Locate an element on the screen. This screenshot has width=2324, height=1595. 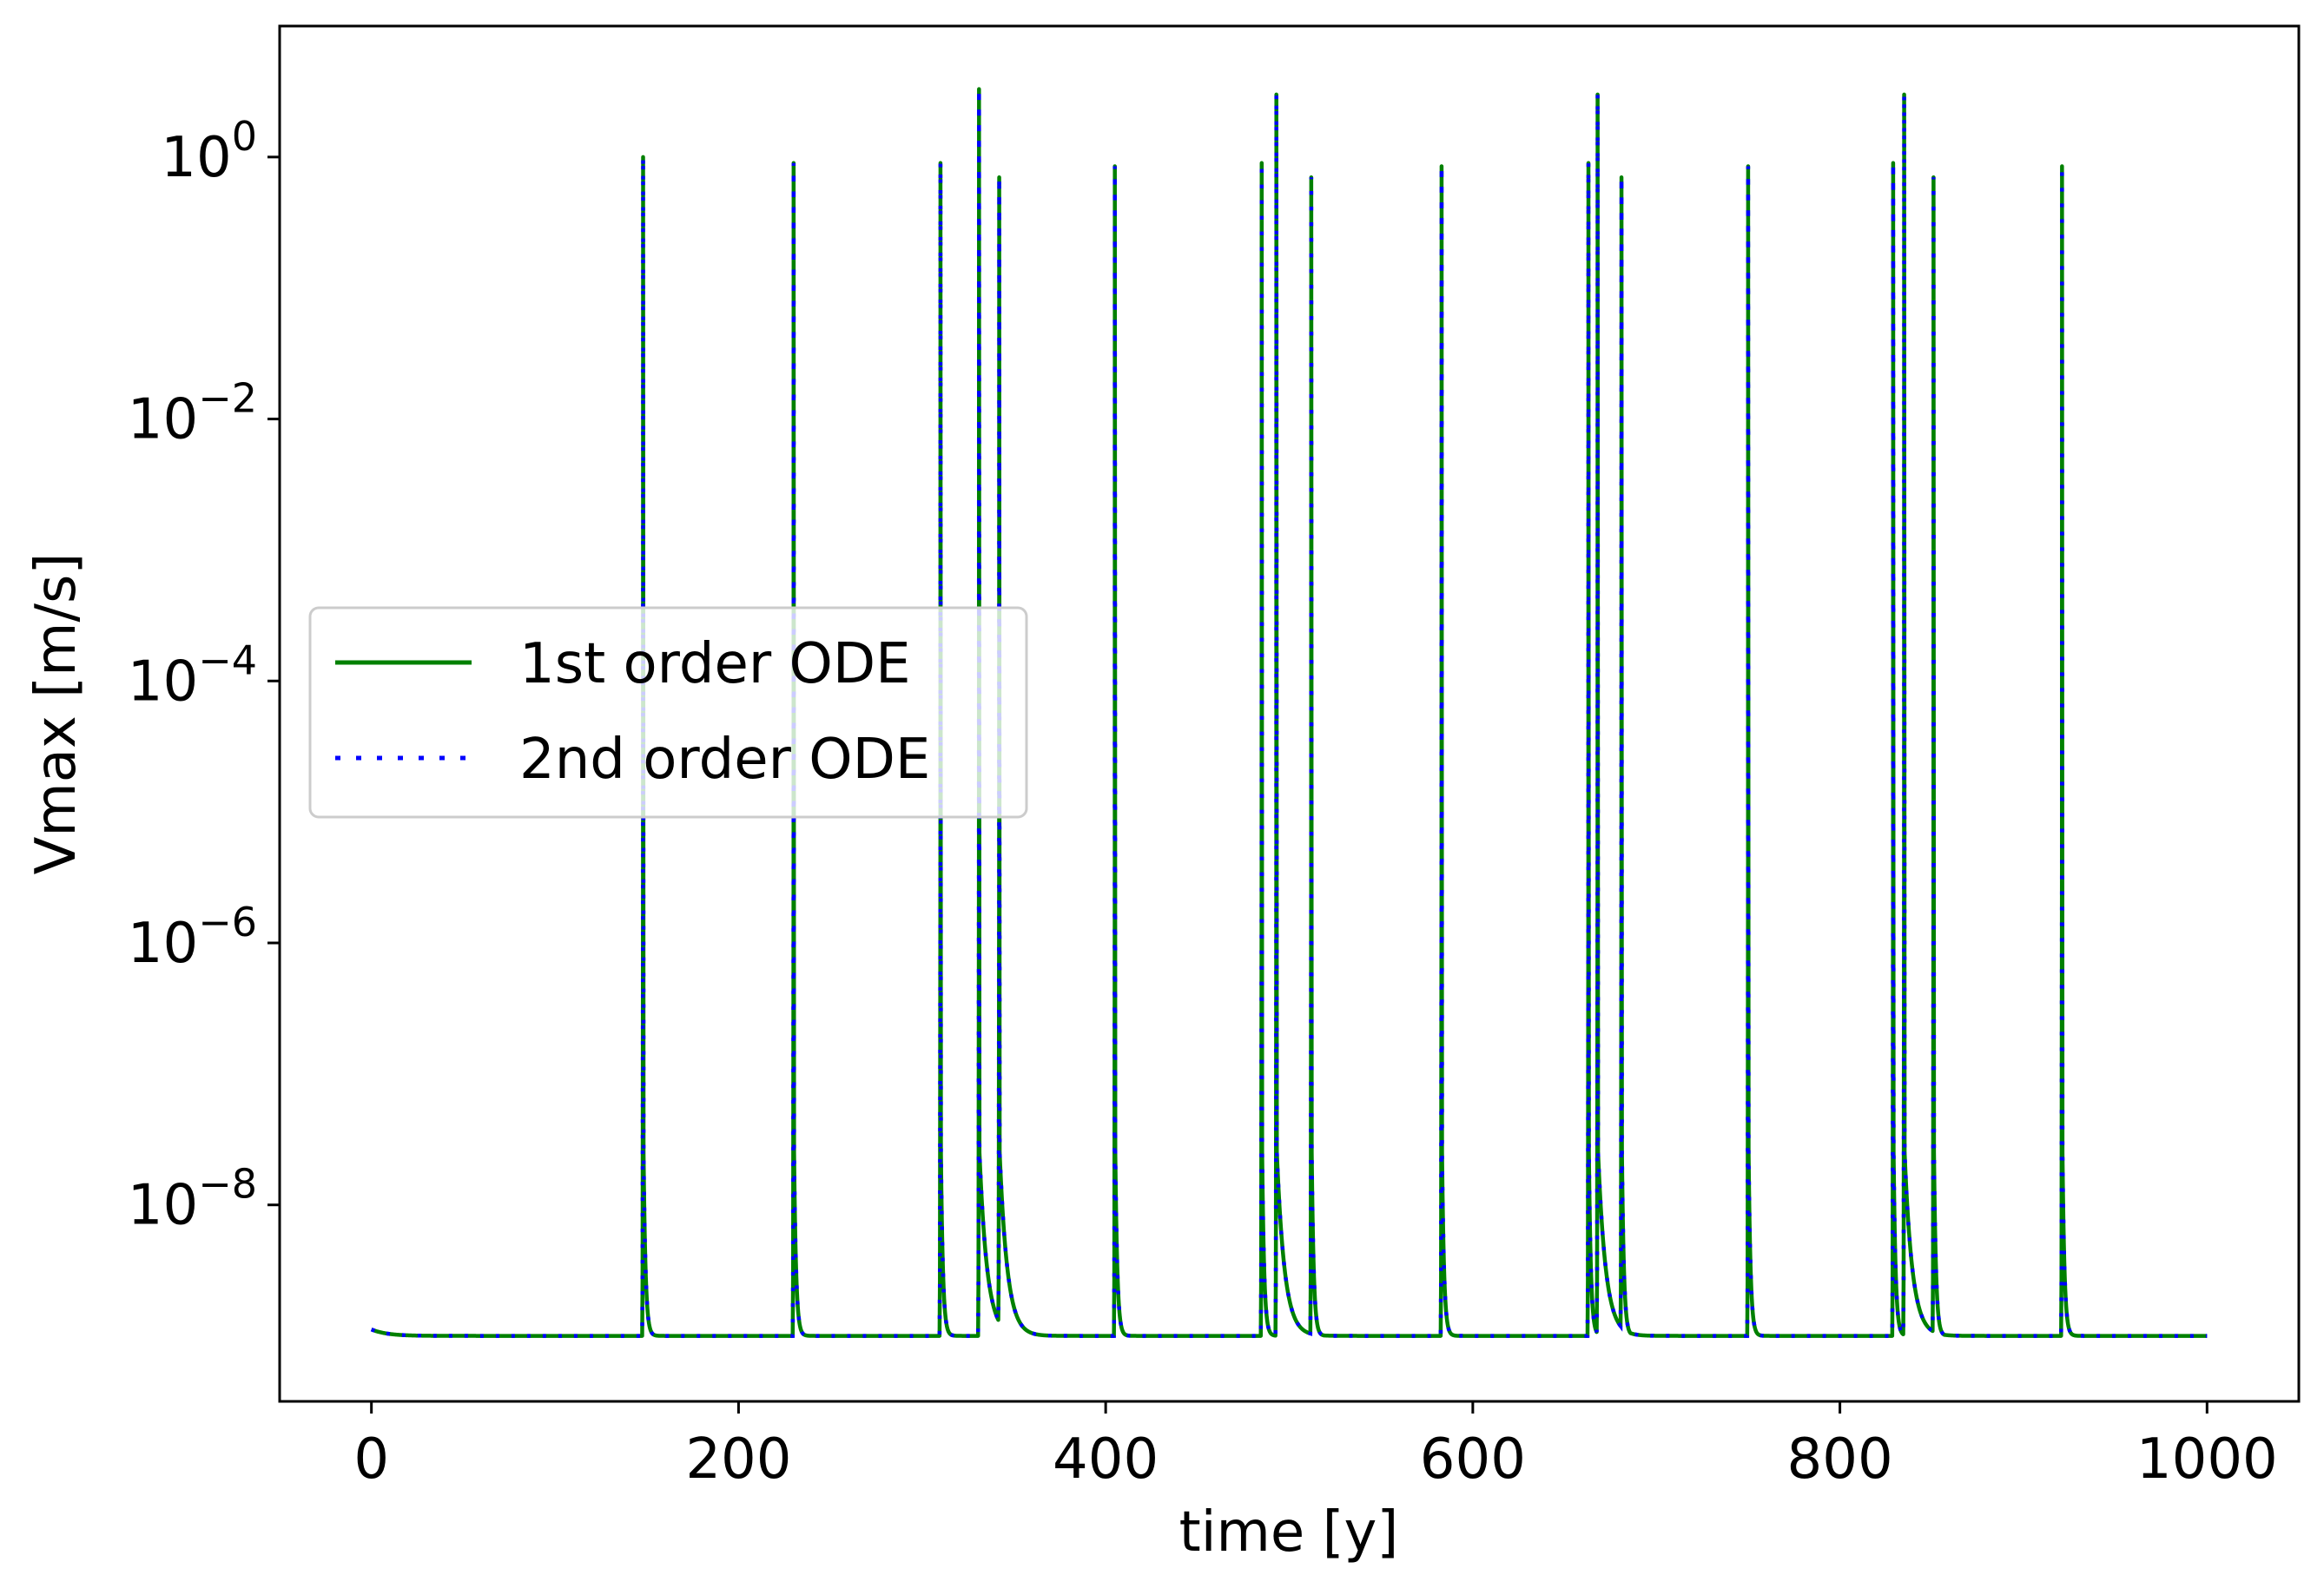
y-tick-exponent: 0 is located at coordinates (244, 136).